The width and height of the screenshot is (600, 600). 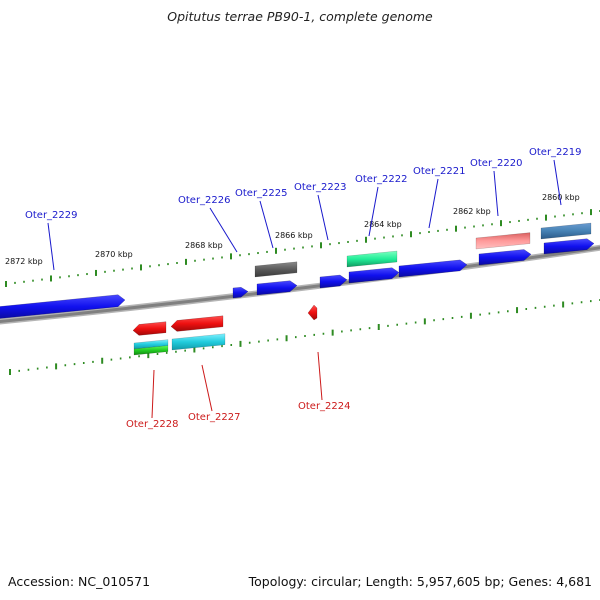 I want to click on scale-label: 2872 kbp, so click(x=24, y=261).